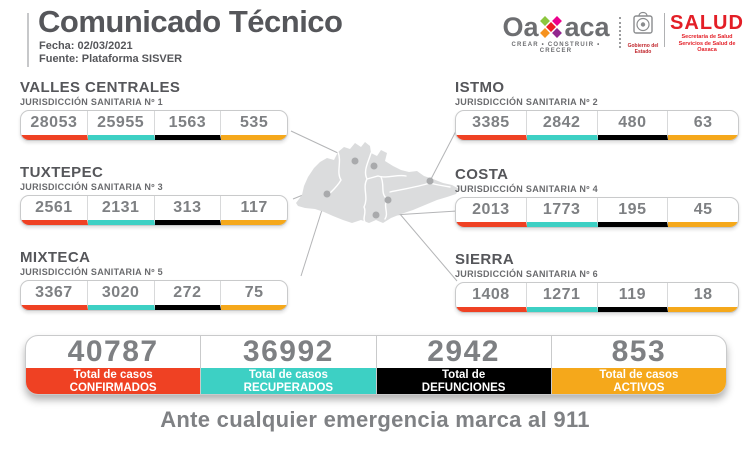  Describe the element at coordinates (526, 102) in the screenshot. I see `region-subtitle: JURISDICCIÓN SANITARIA Nº 2` at that location.